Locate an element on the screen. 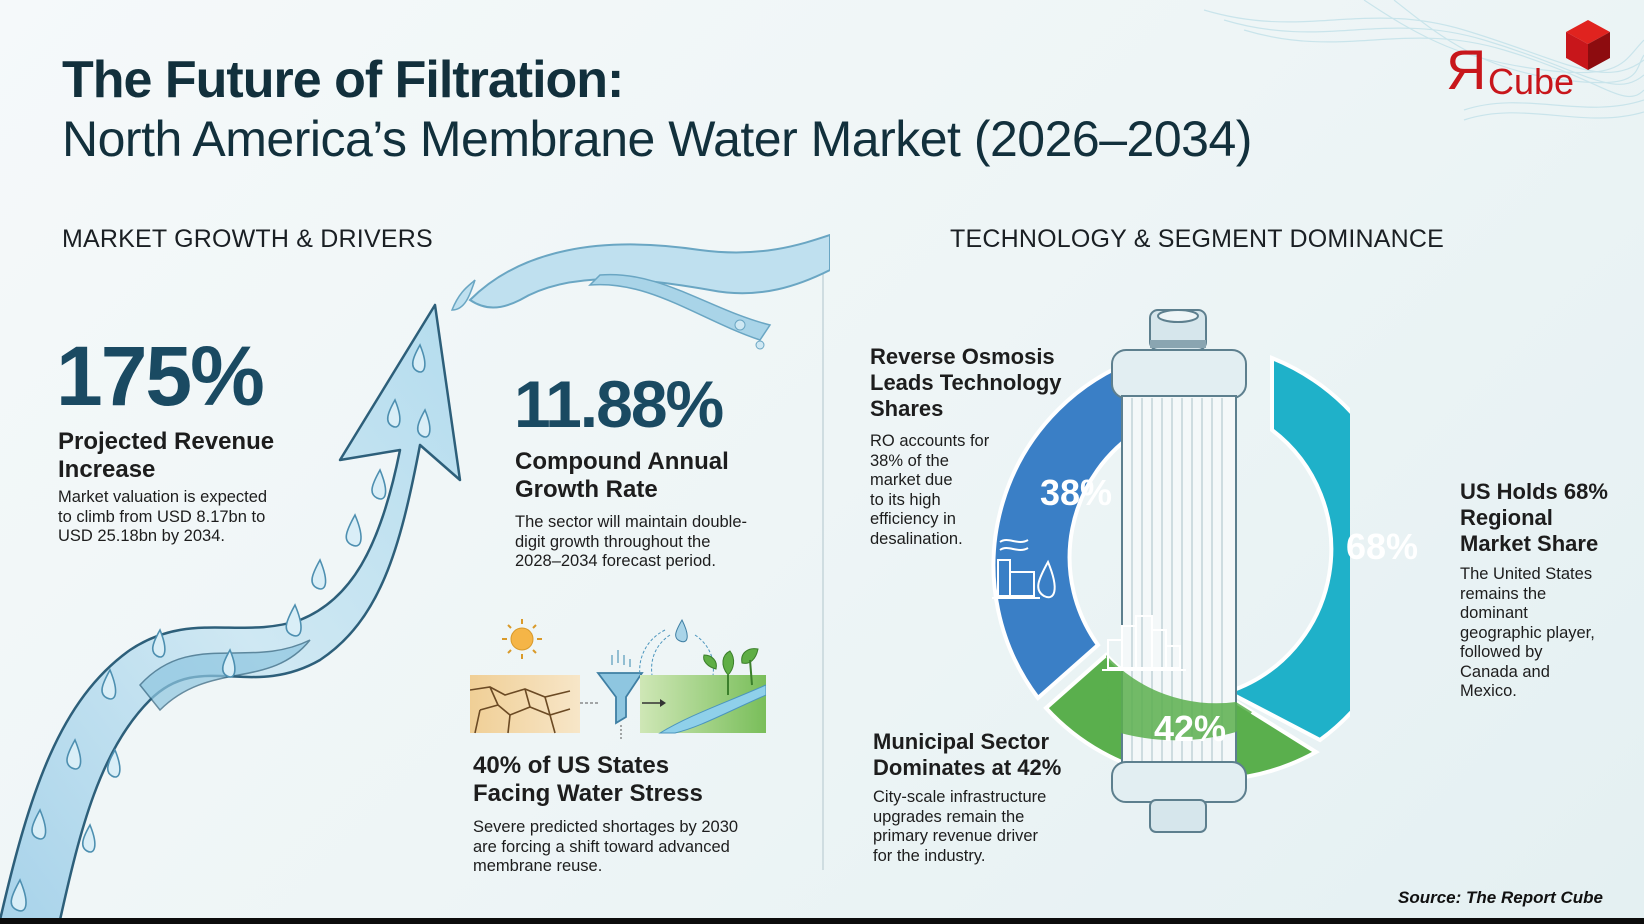  source-credit: Source: The Report Cube is located at coordinates (1500, 897).